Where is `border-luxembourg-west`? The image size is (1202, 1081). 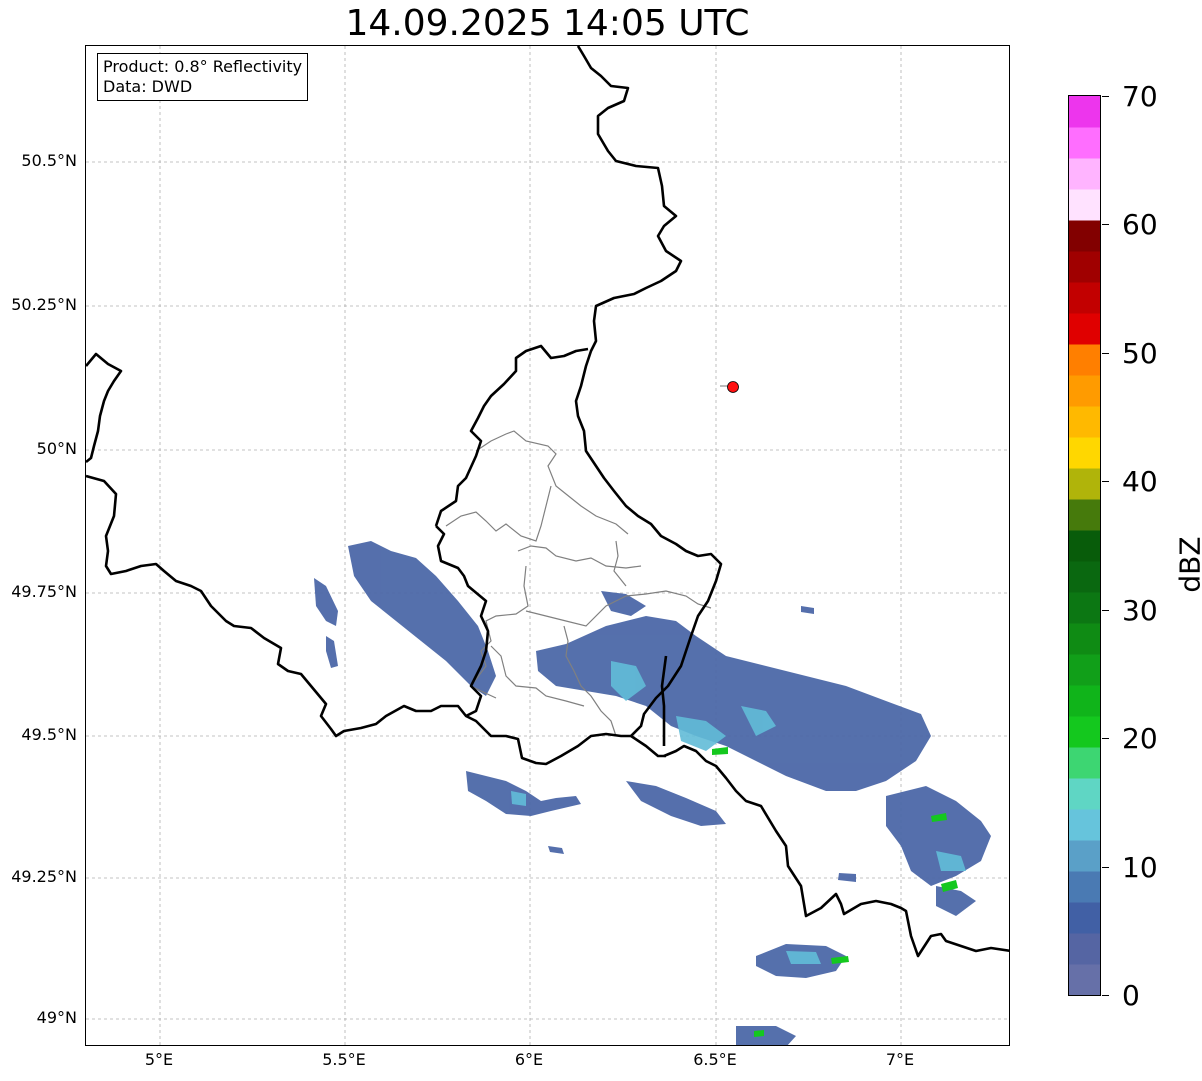 border-luxembourg-west is located at coordinates (511, 435).